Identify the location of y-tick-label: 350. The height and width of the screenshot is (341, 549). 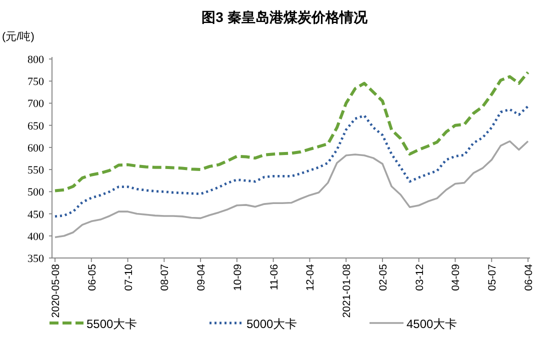
(36, 259).